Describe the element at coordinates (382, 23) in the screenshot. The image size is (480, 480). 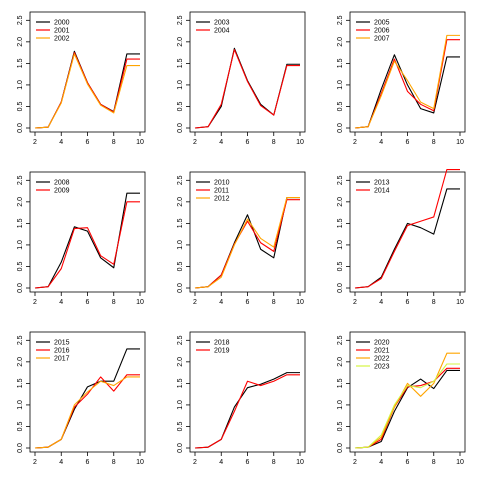
I see `legend-label-2005: 2005` at that location.